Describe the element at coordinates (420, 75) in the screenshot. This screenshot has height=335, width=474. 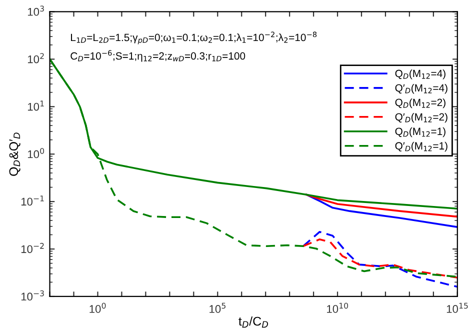
I see `legend-label: Q$_{D}$(M$_{12}$=4)` at that location.